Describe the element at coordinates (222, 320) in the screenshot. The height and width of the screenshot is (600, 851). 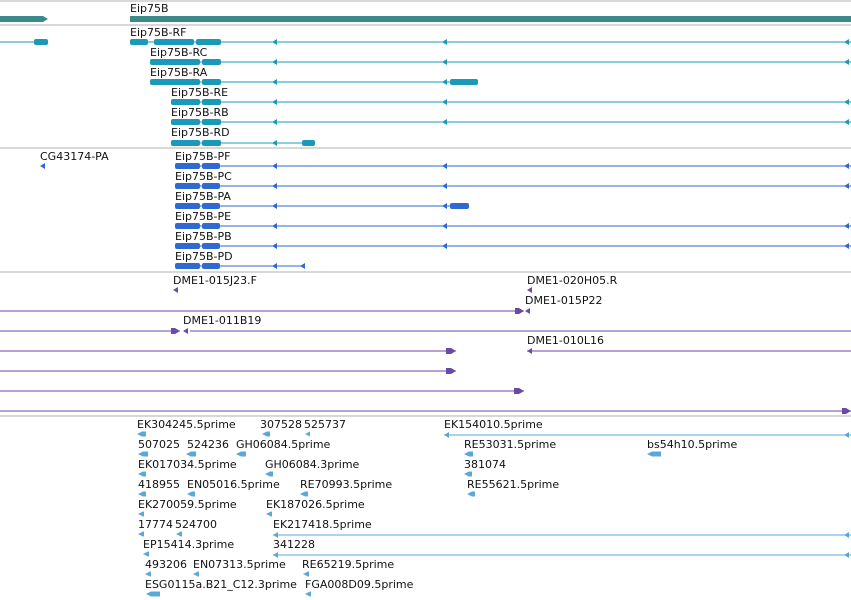
I see `clone-label: DME1-011B19` at that location.